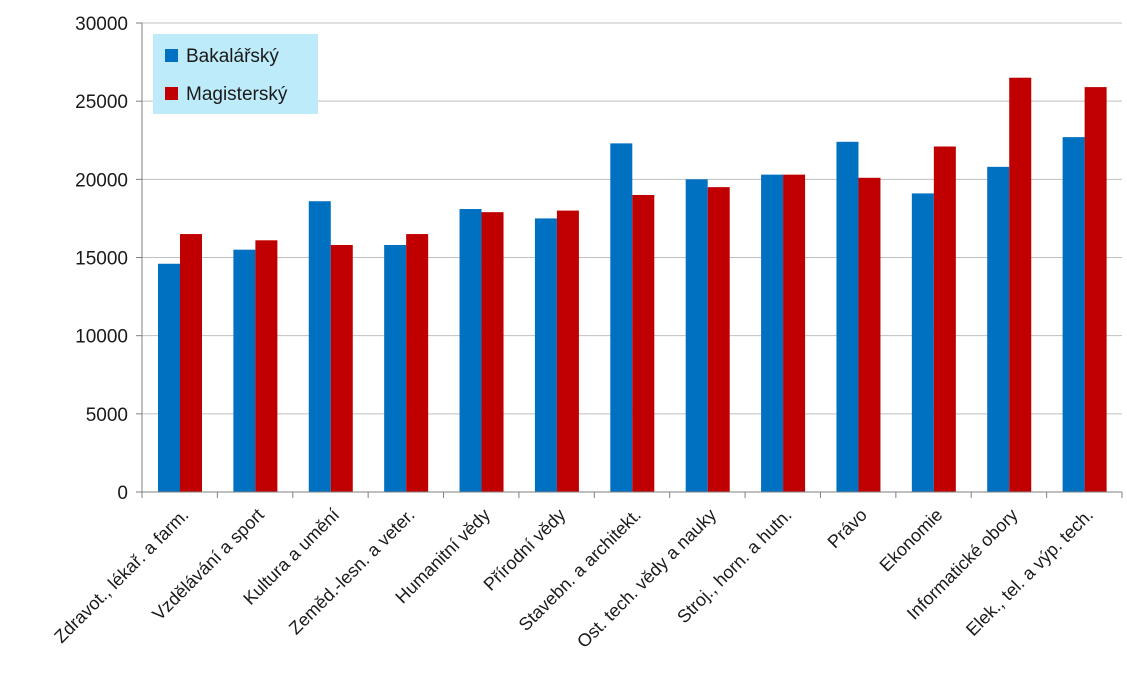 The image size is (1127, 696). What do you see at coordinates (237, 94) in the screenshot?
I see `legend-label: Magisterský` at bounding box center [237, 94].